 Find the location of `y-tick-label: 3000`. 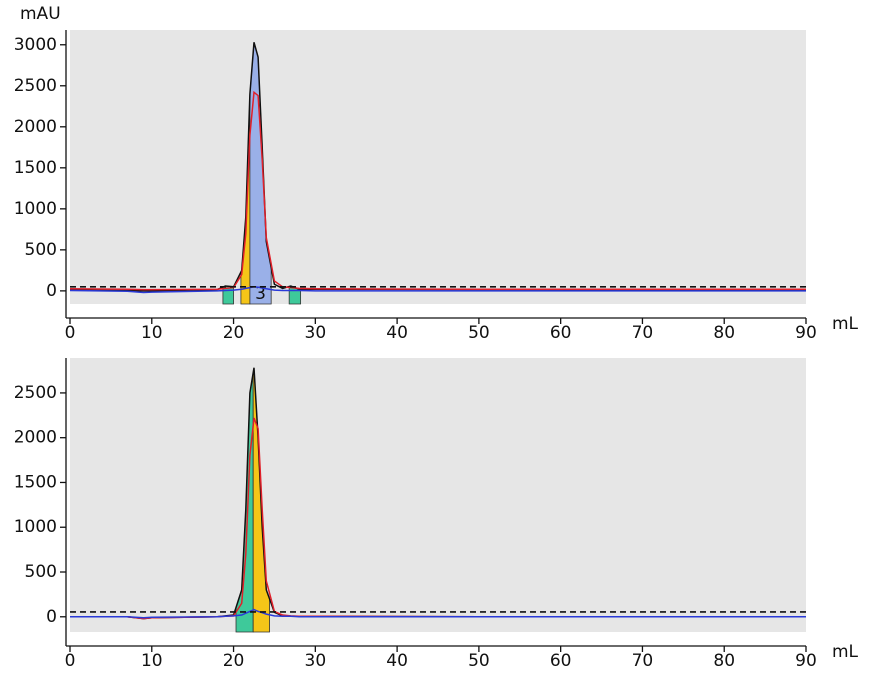

y-tick-label: 3000 is located at coordinates (35, 45).